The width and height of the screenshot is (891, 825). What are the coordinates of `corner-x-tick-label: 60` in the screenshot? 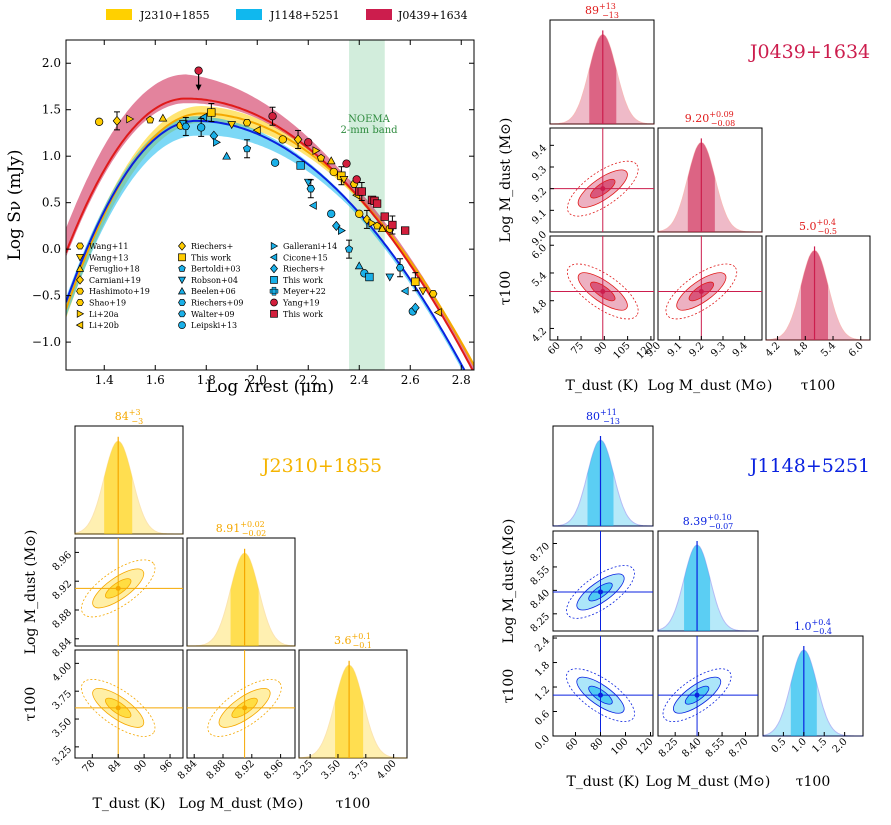 It's located at (572, 744).